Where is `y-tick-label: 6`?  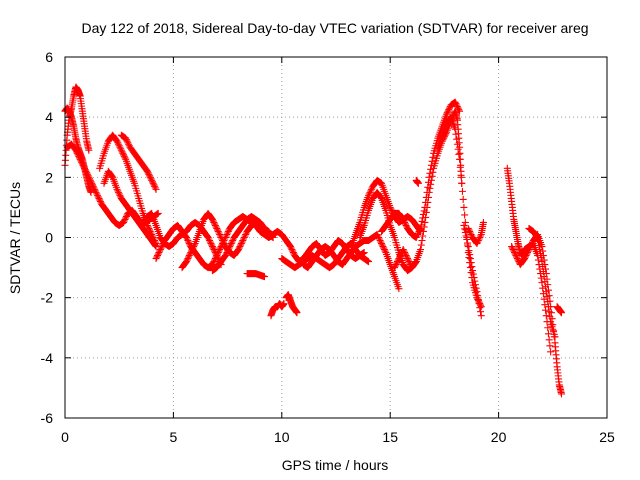
y-tick-label: 6 is located at coordinates (49, 57).